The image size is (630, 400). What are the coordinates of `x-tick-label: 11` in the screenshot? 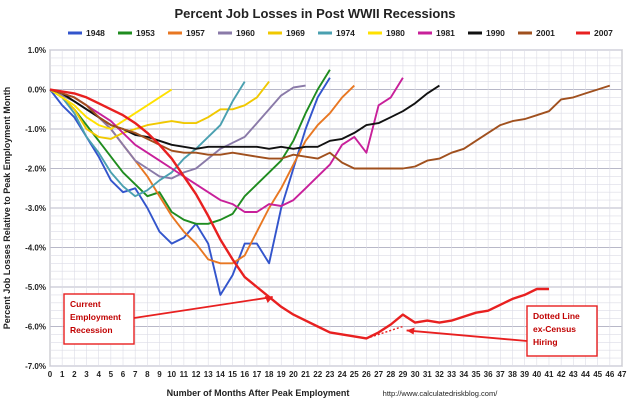 It's located at (184, 374).